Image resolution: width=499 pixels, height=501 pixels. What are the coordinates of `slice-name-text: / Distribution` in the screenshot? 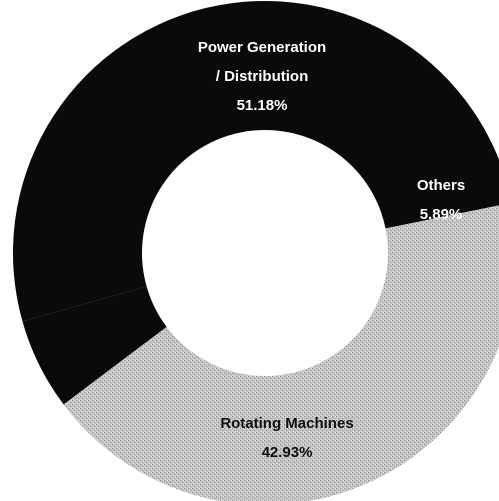 It's located at (262, 76).